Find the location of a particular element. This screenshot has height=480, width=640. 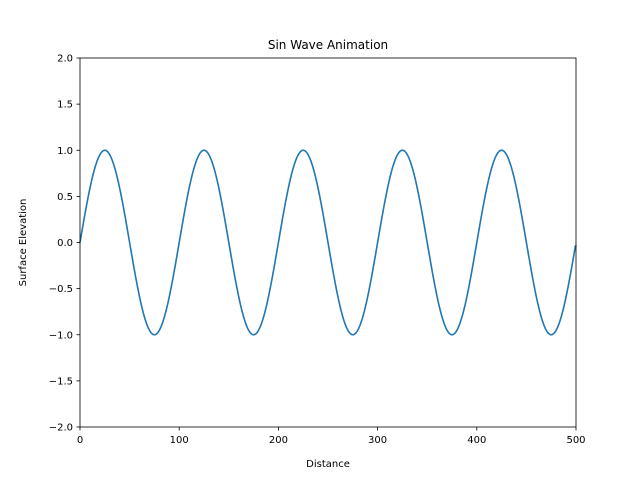

y-tick-label: −1.0 is located at coordinates (61, 335).